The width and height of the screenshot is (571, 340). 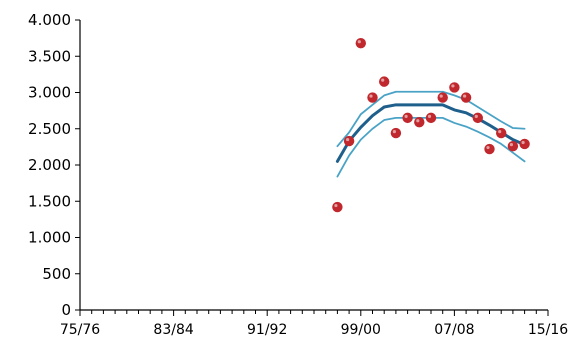 What do you see at coordinates (49, 165) in the screenshot?
I see `y-tick-label: 2.000` at bounding box center [49, 165].